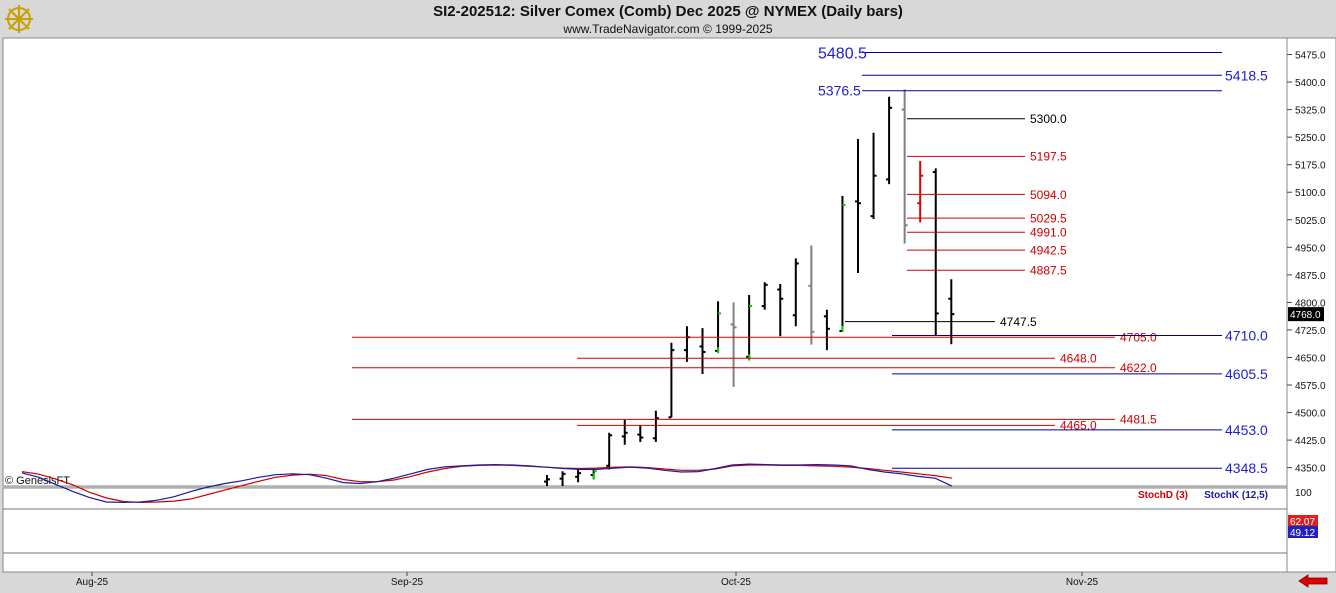 The height and width of the screenshot is (593, 1336). I want to click on y-axis-tick-label: 5475.0, so click(1310, 56).